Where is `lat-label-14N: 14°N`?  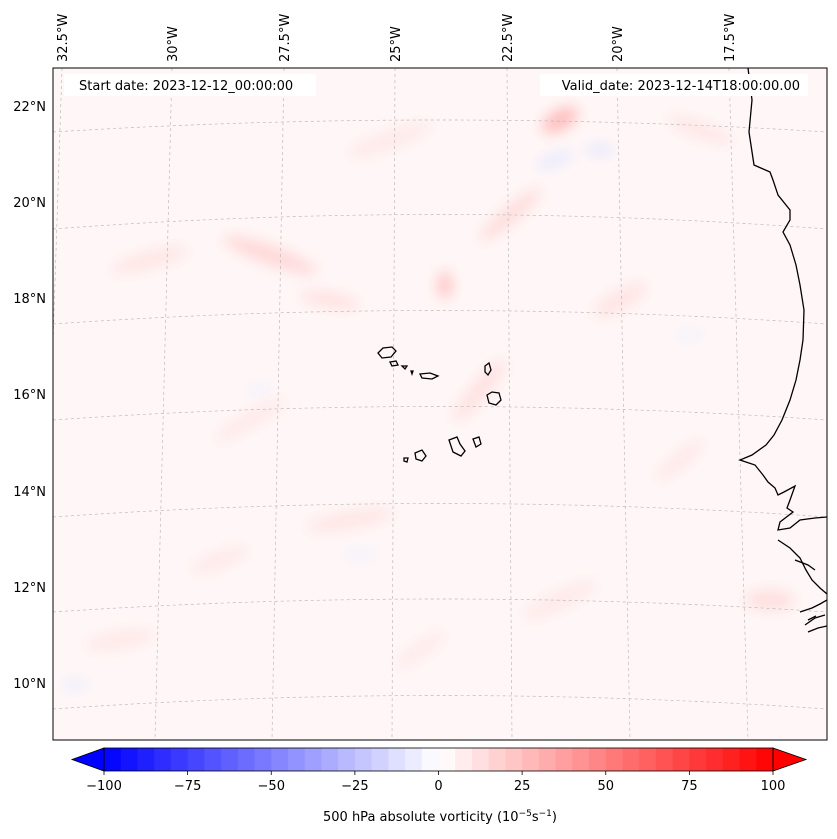 lat-label-14N: 14°N is located at coordinates (29, 492).